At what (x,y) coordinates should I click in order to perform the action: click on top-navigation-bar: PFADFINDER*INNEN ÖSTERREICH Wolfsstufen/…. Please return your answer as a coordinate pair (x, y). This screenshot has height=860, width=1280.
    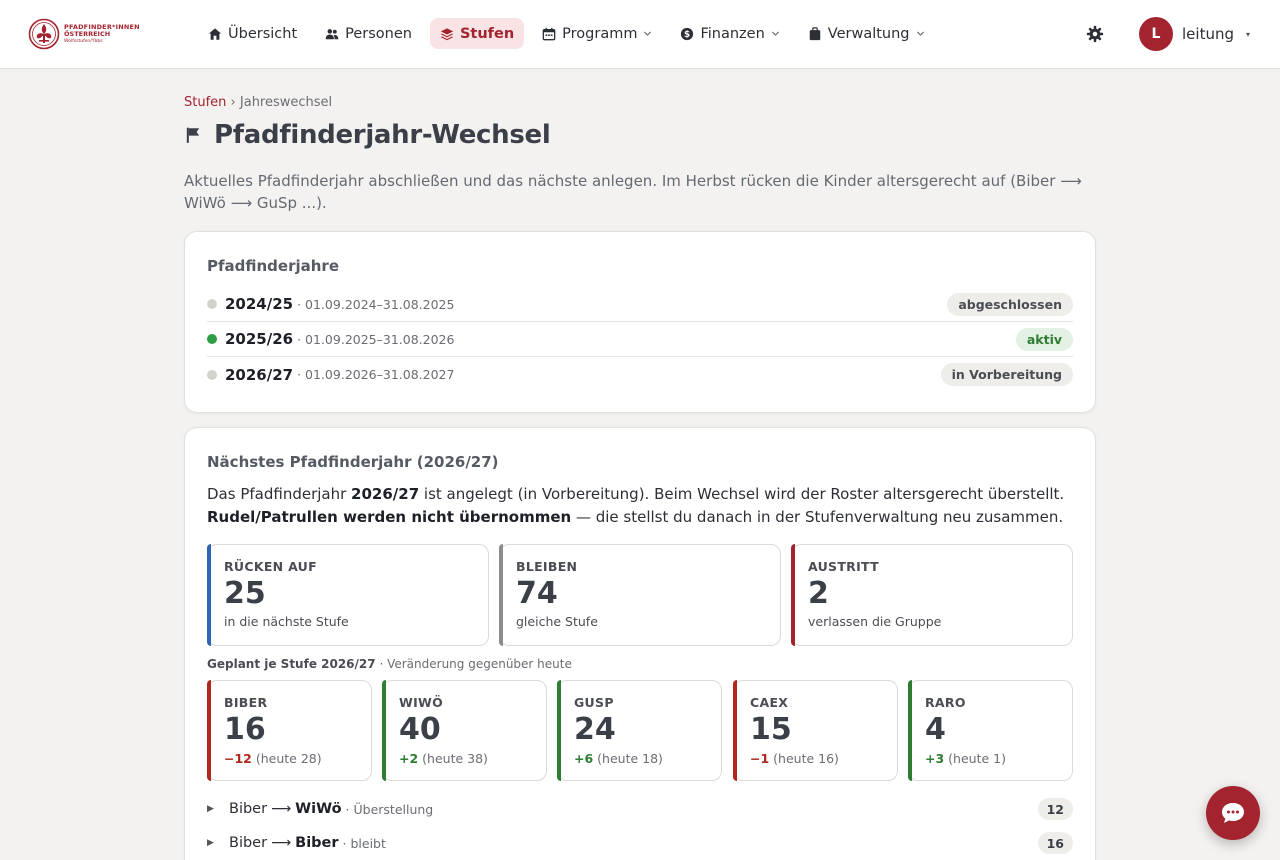
    Looking at the image, I should click on (640, 34).